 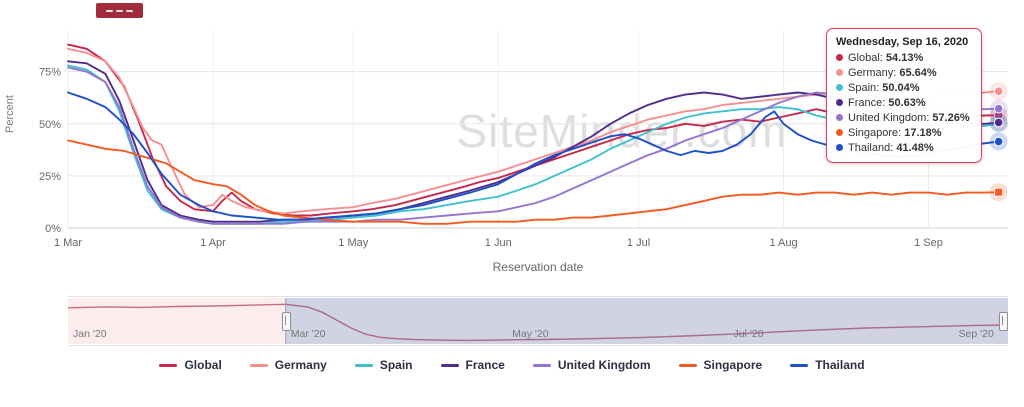 I want to click on legend-item-label: Germany, so click(x=300, y=365).